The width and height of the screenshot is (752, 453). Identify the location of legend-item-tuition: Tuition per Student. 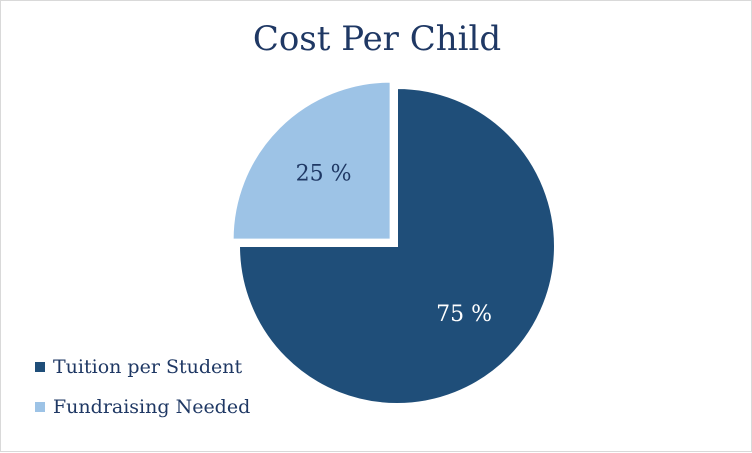
(142, 367).